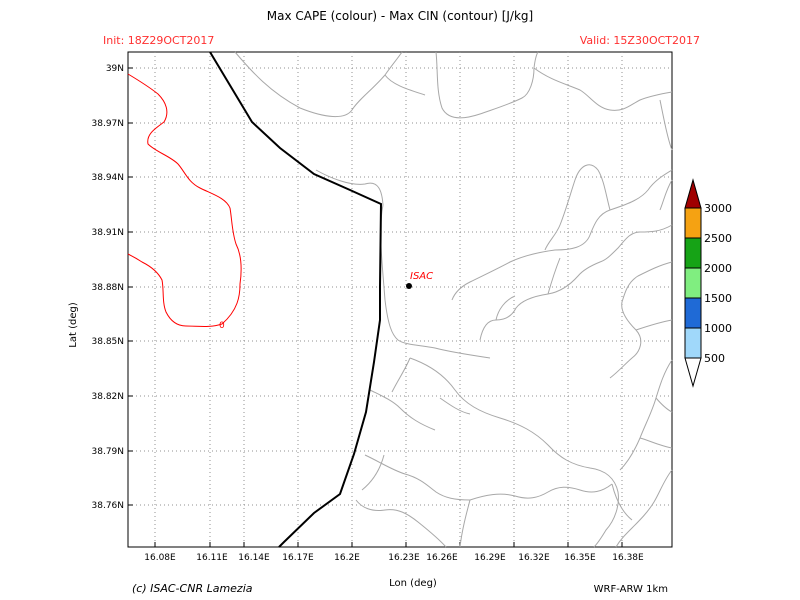 Image resolution: width=800 pixels, height=600 pixels. Describe the element at coordinates (718, 283) in the screenshot. I see `legend-labels: 3000 2500 2000 1500 1000 500` at that location.